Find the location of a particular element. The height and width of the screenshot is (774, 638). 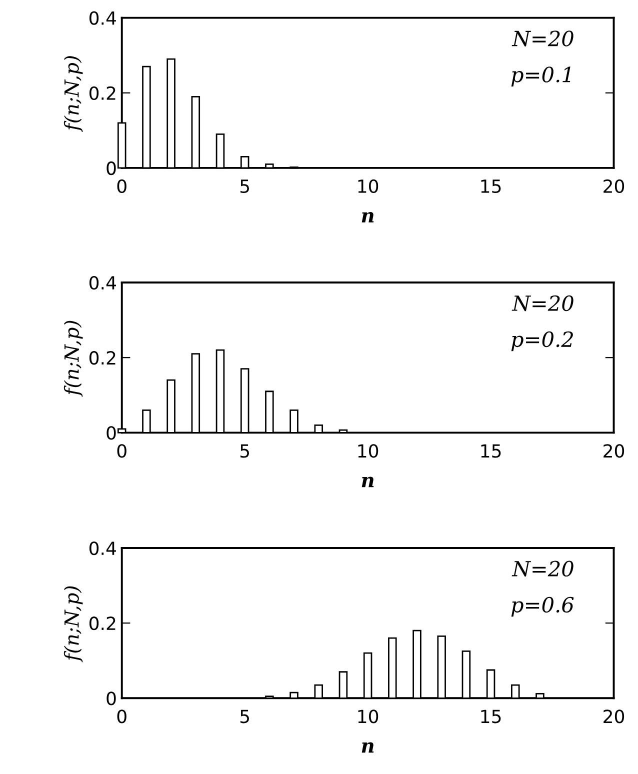

annotation: p=0.2 is located at coordinates (542, 341).